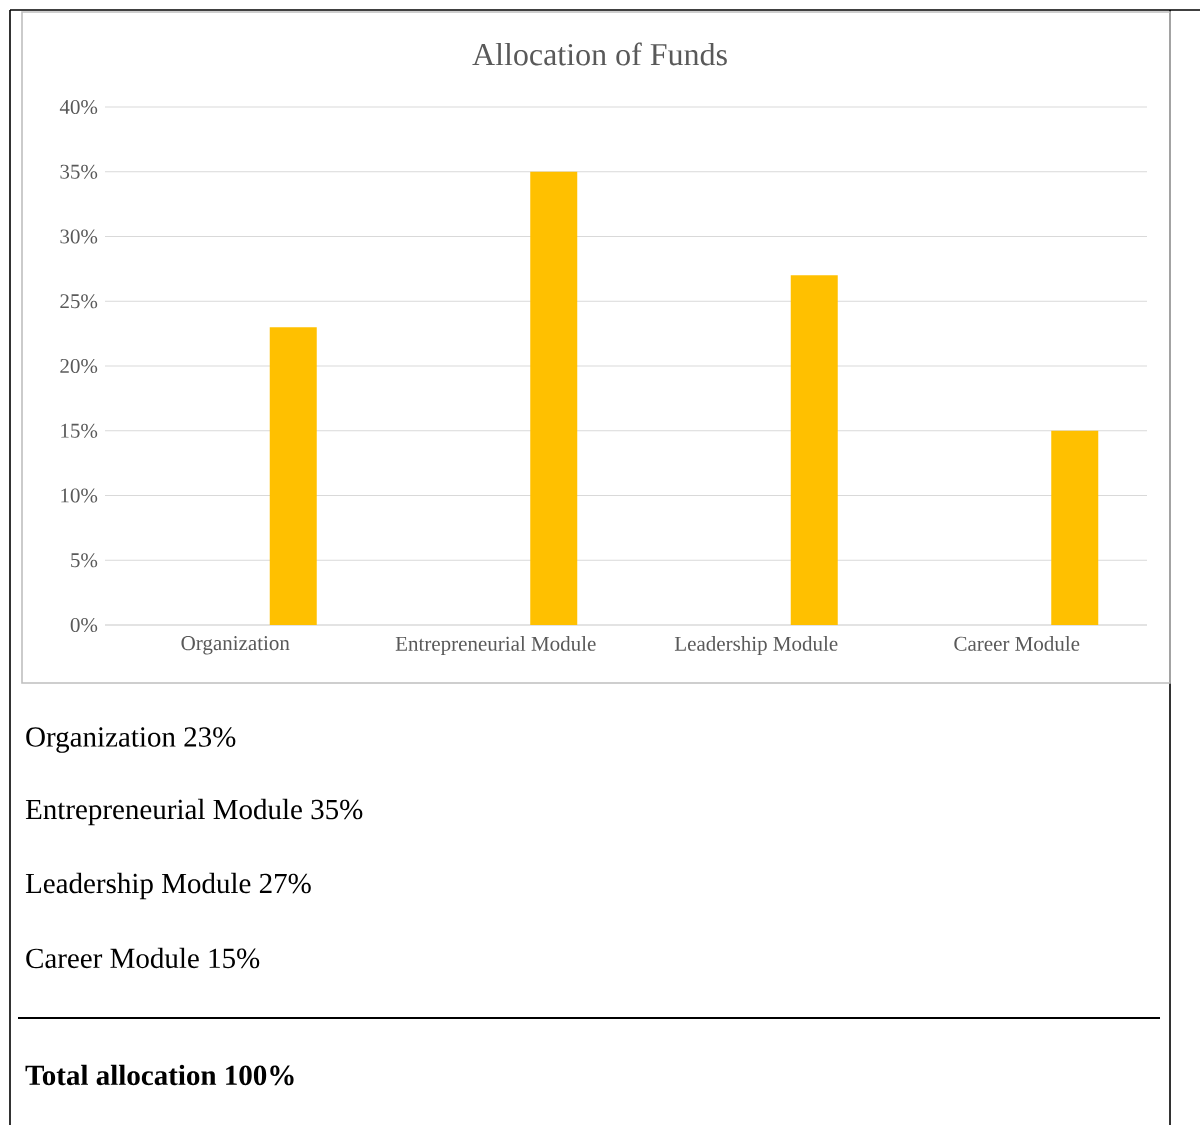 Image resolution: width=1200 pixels, height=1125 pixels. Describe the element at coordinates (79, 171) in the screenshot. I see `y-tick-label: 35%` at that location.